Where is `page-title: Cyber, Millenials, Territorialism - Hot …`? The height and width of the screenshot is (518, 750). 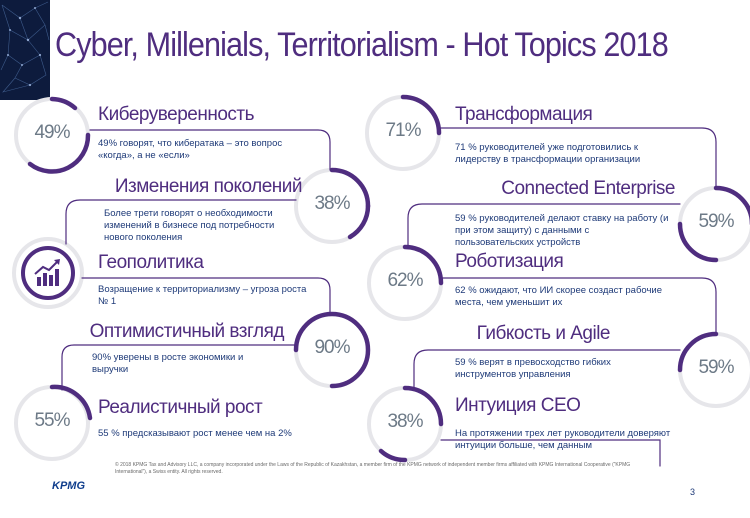
page-title: Cyber, Millenials, Territorialism - Hot … is located at coordinates (362, 45).